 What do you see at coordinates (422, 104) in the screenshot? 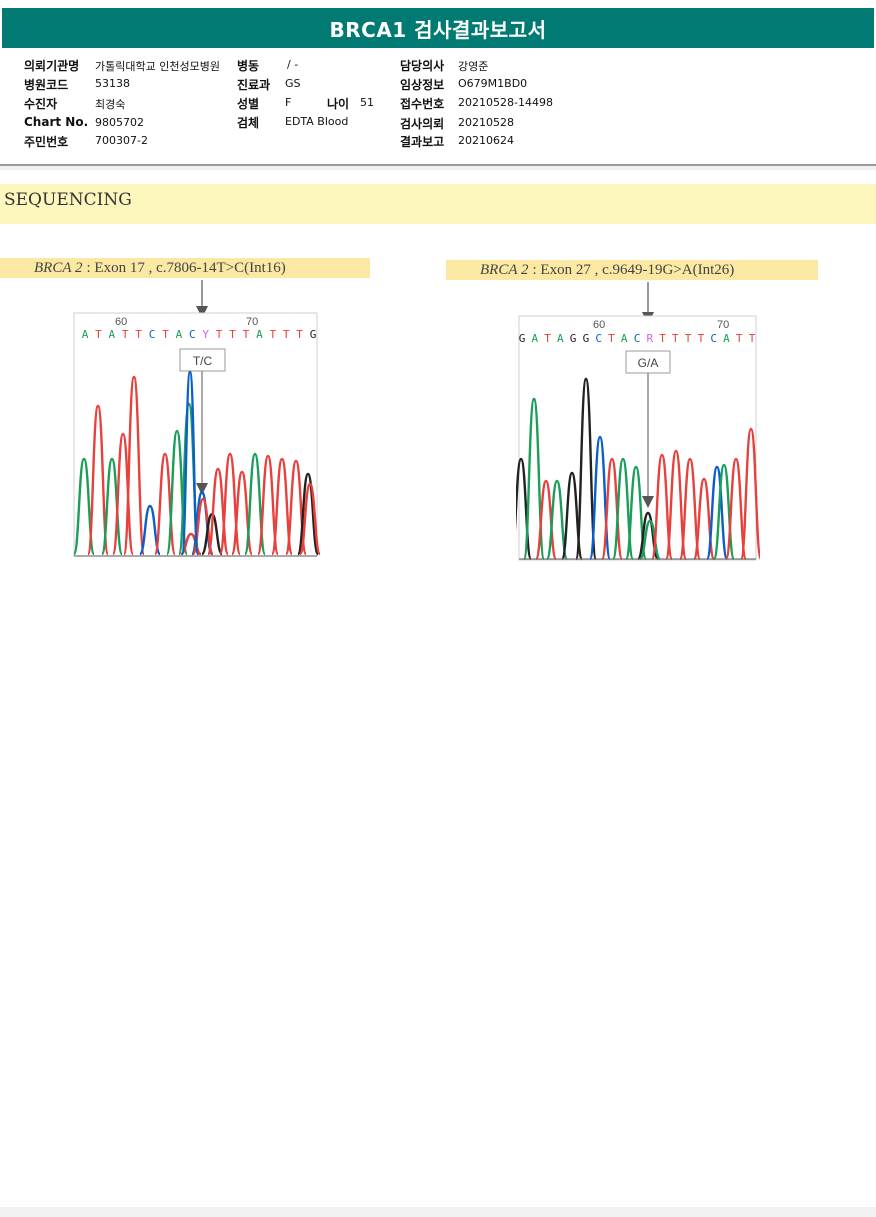
I see `receipt-label: 접수번호` at bounding box center [422, 104].